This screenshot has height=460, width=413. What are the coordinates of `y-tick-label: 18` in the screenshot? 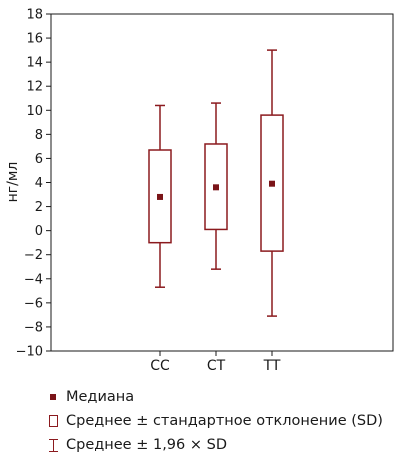 It's located at (34, 15).